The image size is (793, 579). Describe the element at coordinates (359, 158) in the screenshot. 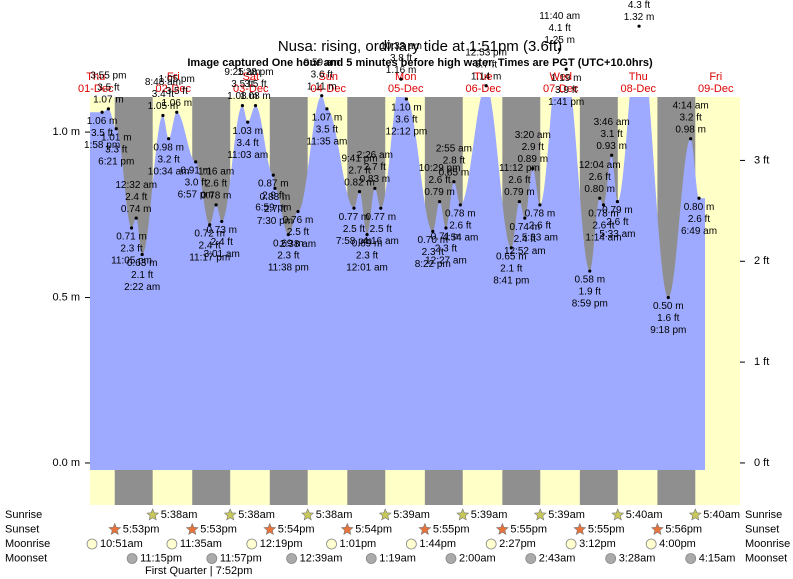

I see `tide-label: 9:41 pm` at that location.